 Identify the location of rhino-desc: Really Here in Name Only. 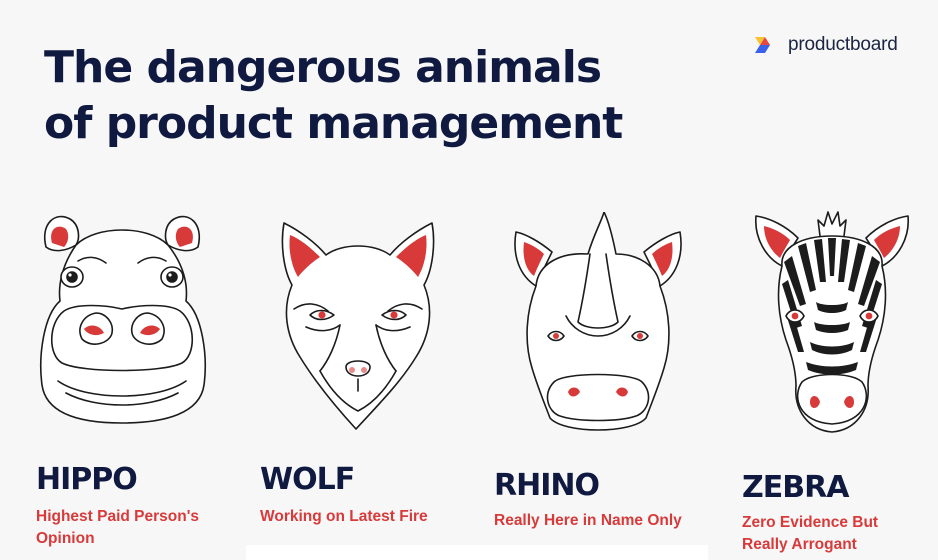
(594, 521).